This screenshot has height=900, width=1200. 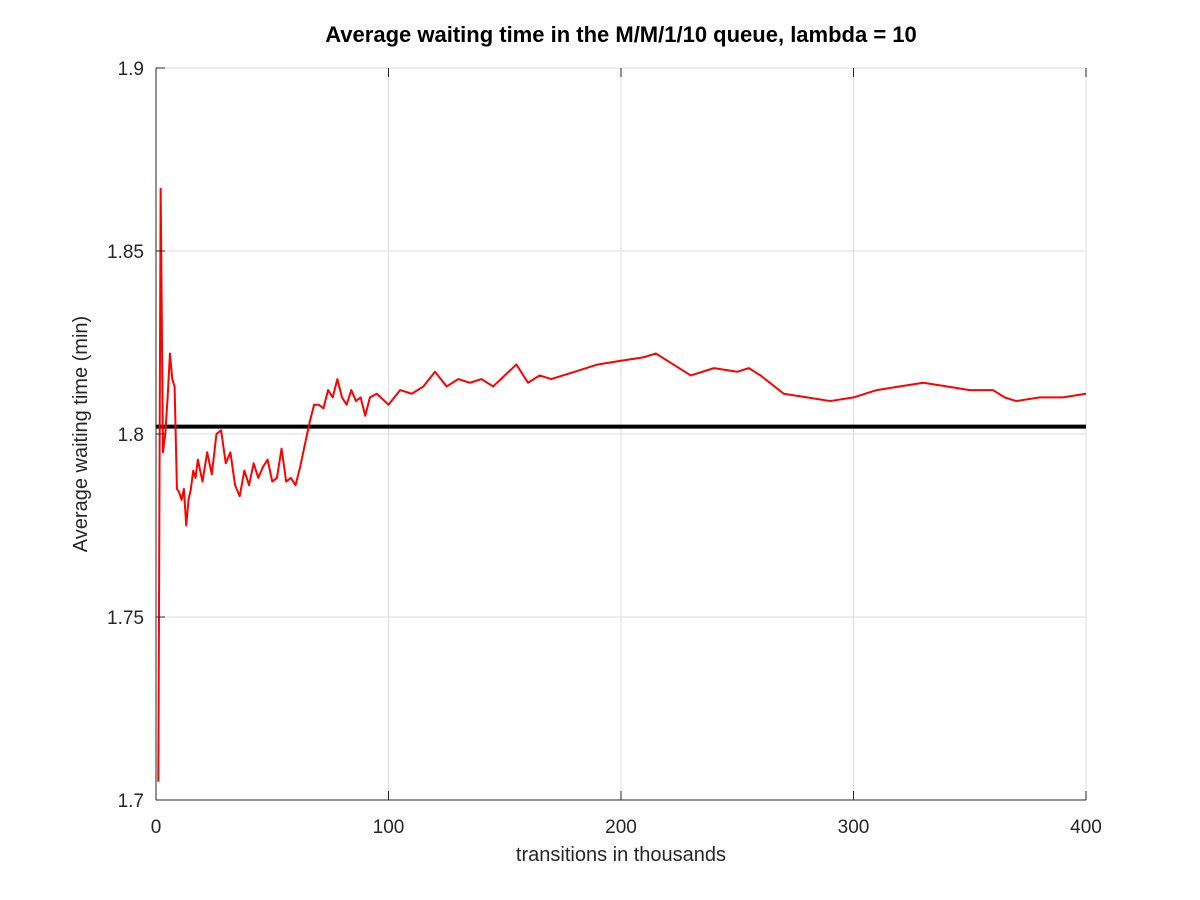 What do you see at coordinates (389, 827) in the screenshot?
I see `x-tick-label: 100` at bounding box center [389, 827].